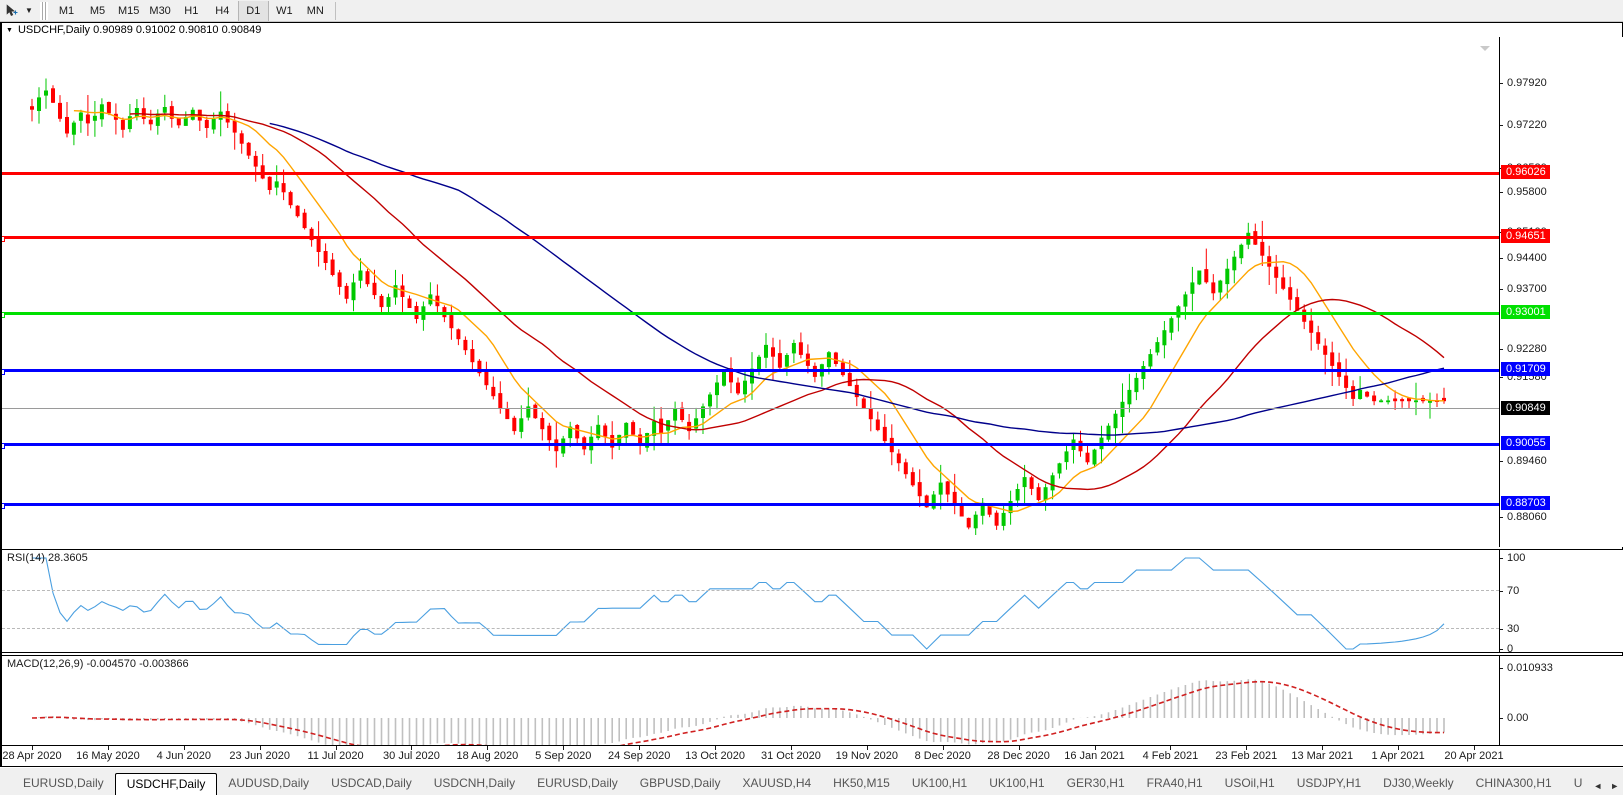  What do you see at coordinates (1398, 756) in the screenshot?
I see `time-axis-label: 1 Apr 2021` at bounding box center [1398, 756].